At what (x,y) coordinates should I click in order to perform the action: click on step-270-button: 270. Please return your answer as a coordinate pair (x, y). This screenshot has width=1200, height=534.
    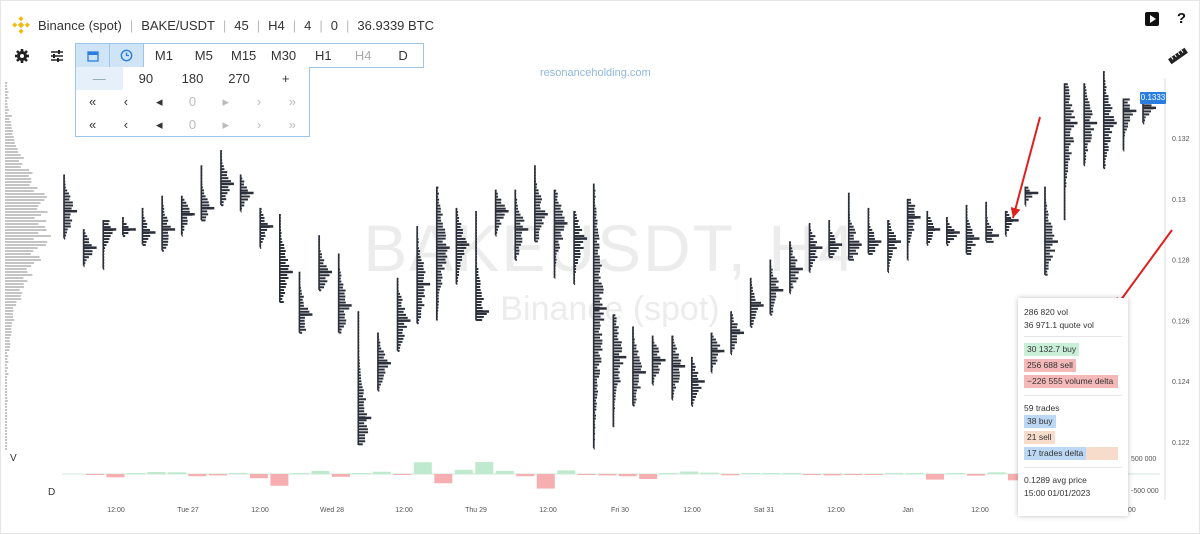
    Looking at the image, I should click on (239, 78).